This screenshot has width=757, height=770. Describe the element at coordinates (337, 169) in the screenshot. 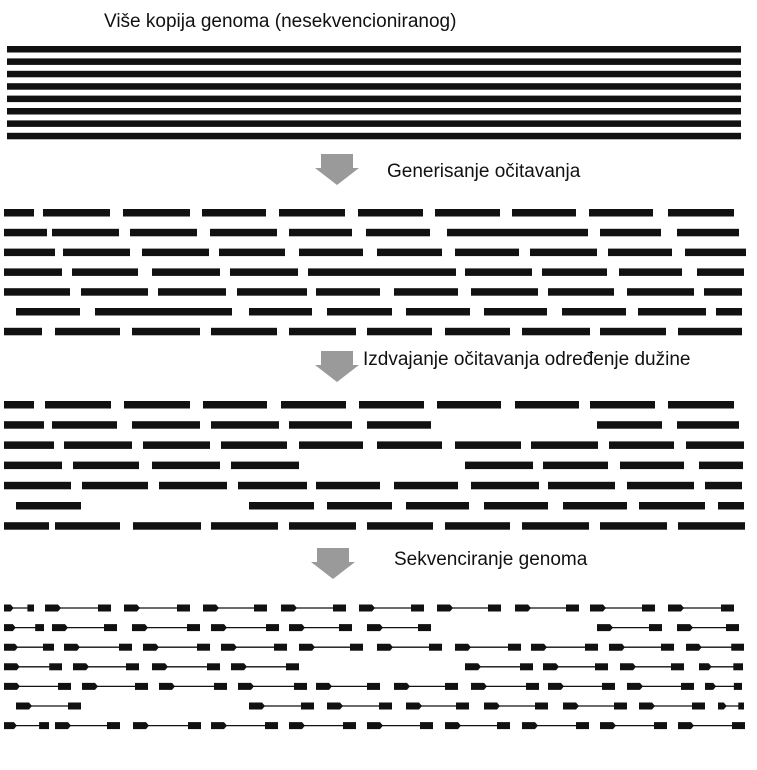

I see `down-arrow-icon` at that location.